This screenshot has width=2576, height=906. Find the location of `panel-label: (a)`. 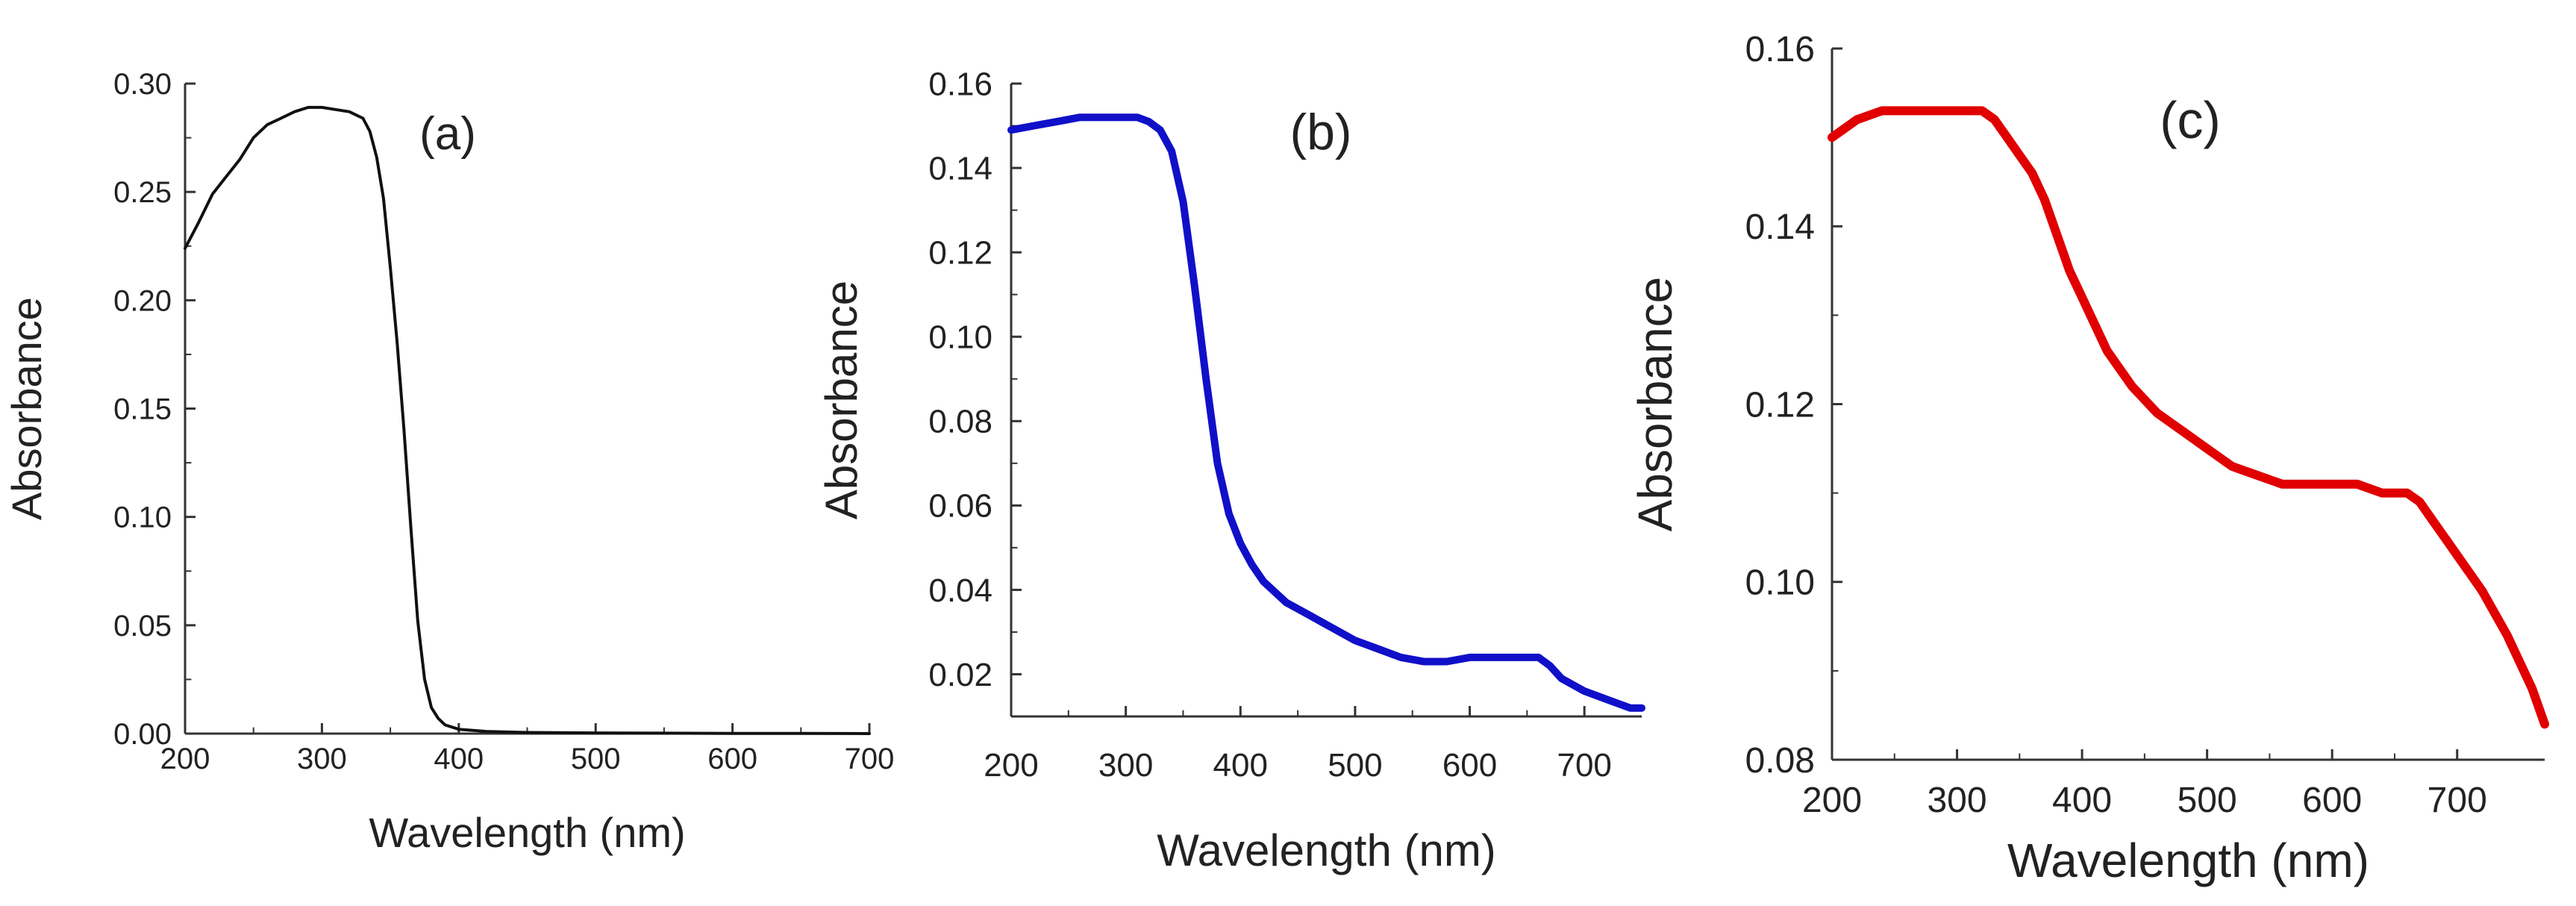

panel-label: (a) is located at coordinates (447, 134).